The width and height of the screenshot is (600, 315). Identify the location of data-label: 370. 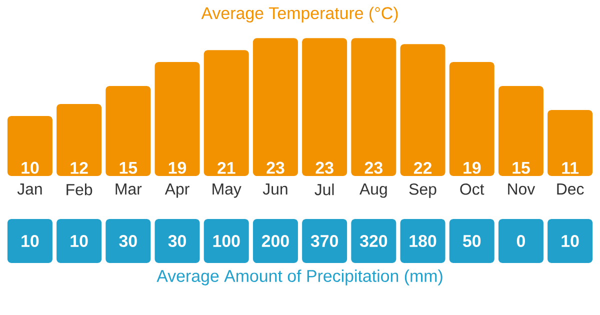
(324, 241).